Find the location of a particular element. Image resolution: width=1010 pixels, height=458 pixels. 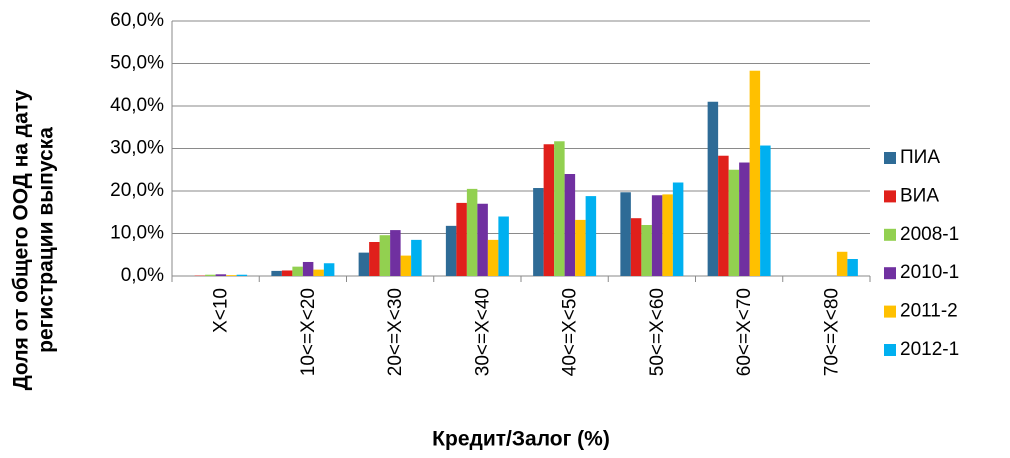

x-tick-label-group: 70<=X<80 is located at coordinates (831, 332).